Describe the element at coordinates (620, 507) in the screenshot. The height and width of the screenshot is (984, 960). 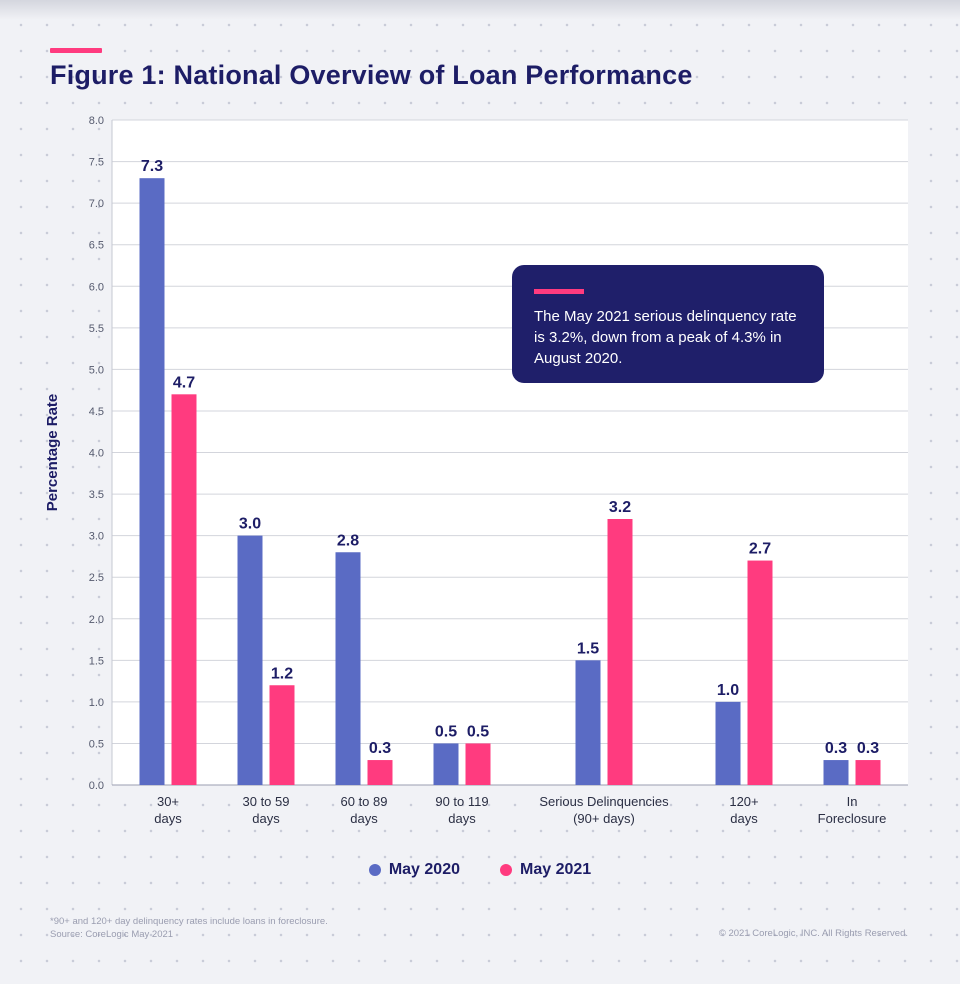
I see `data-label: 3.2` at that location.